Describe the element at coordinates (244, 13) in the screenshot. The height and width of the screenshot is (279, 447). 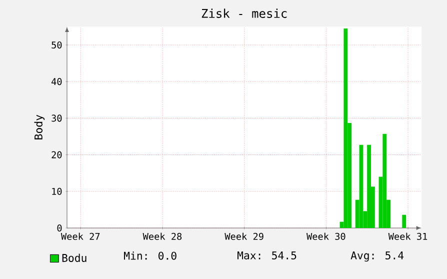
I see `chart-title: Zisk - mesic` at that location.